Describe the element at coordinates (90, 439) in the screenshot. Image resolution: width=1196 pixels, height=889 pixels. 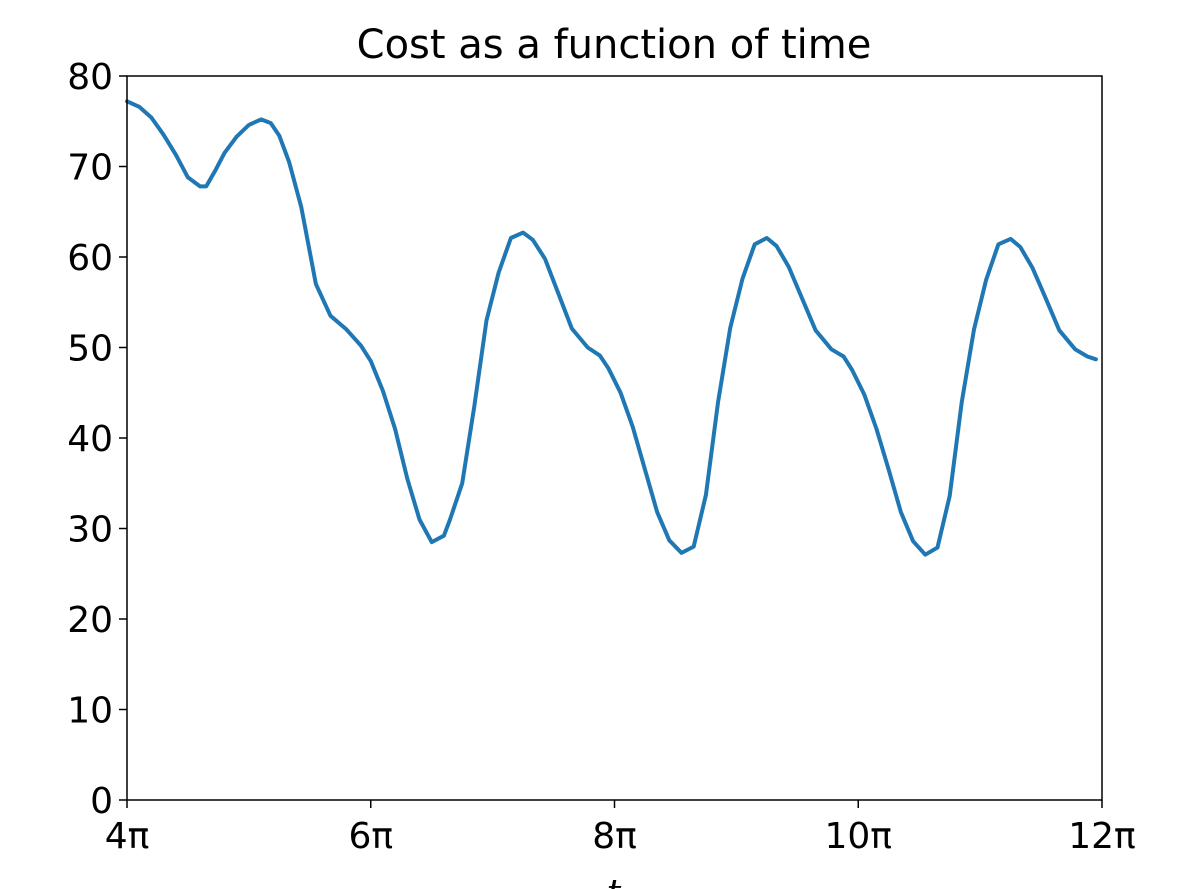
I see `y-tick-label: 40` at that location.